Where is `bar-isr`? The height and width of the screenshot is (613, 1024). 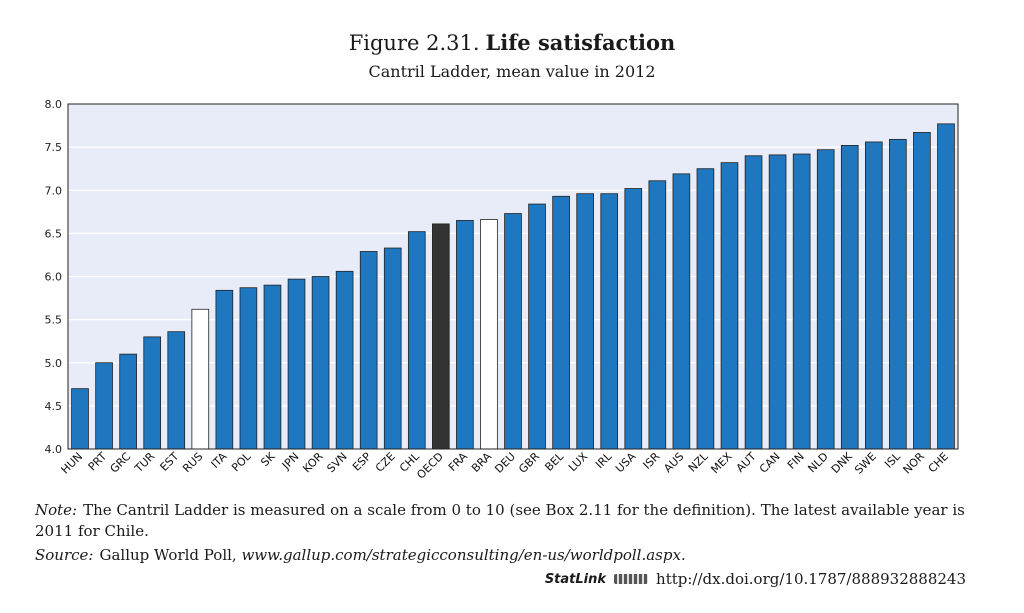 bar-isr is located at coordinates (657, 315).